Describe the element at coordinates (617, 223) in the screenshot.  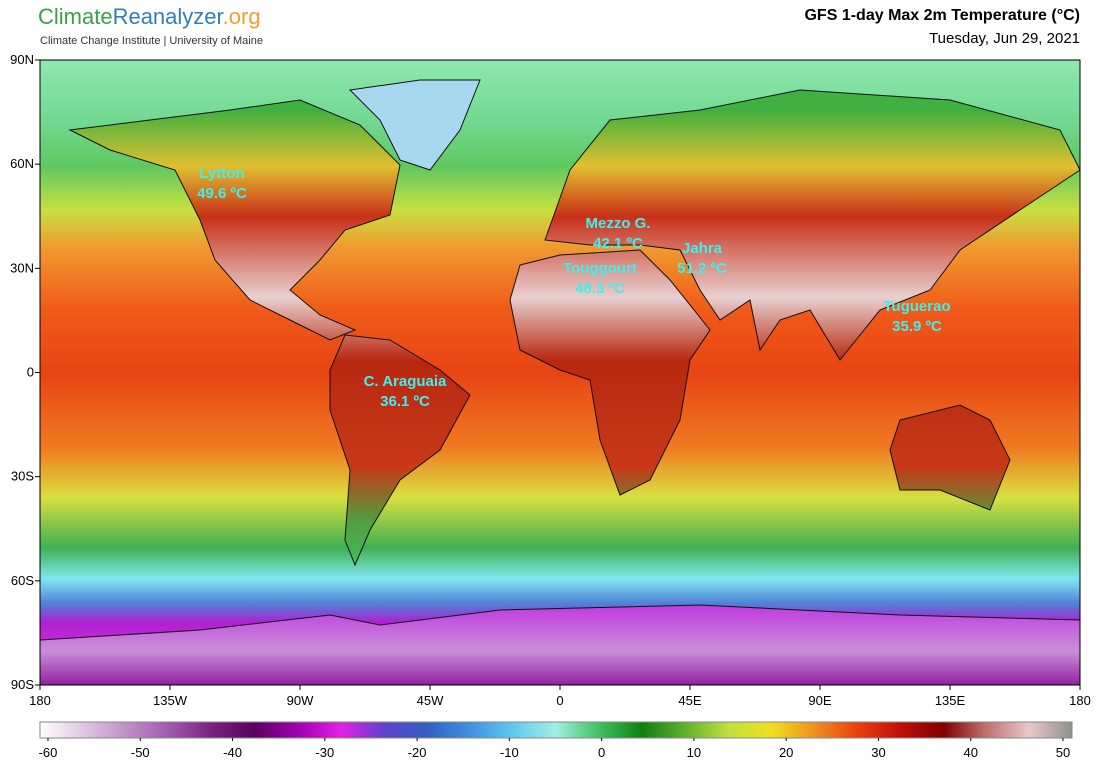
I see `city-name: Mezzo G.` at that location.